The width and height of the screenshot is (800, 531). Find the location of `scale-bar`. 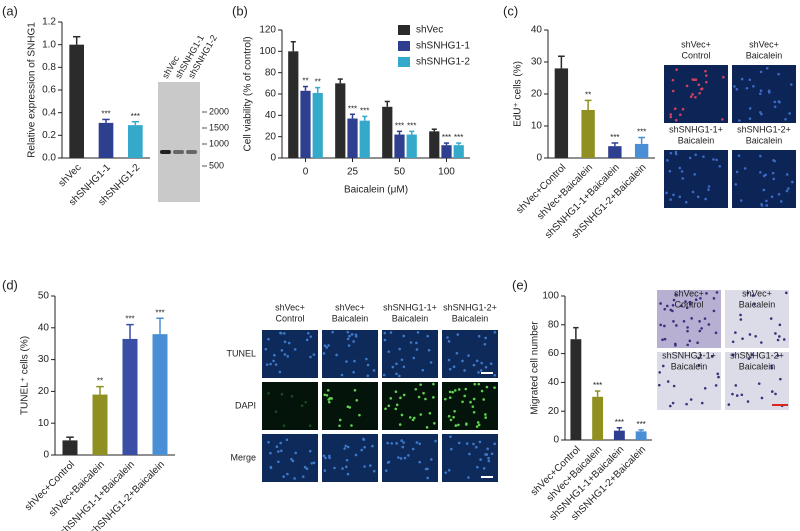

scale-bar is located at coordinates (780, 405).